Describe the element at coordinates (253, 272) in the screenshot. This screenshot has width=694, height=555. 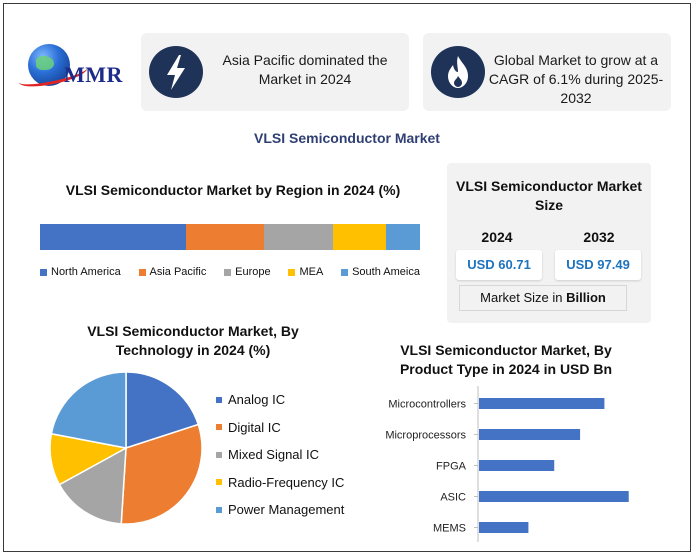
I see `region-legend-label: Europe` at that location.